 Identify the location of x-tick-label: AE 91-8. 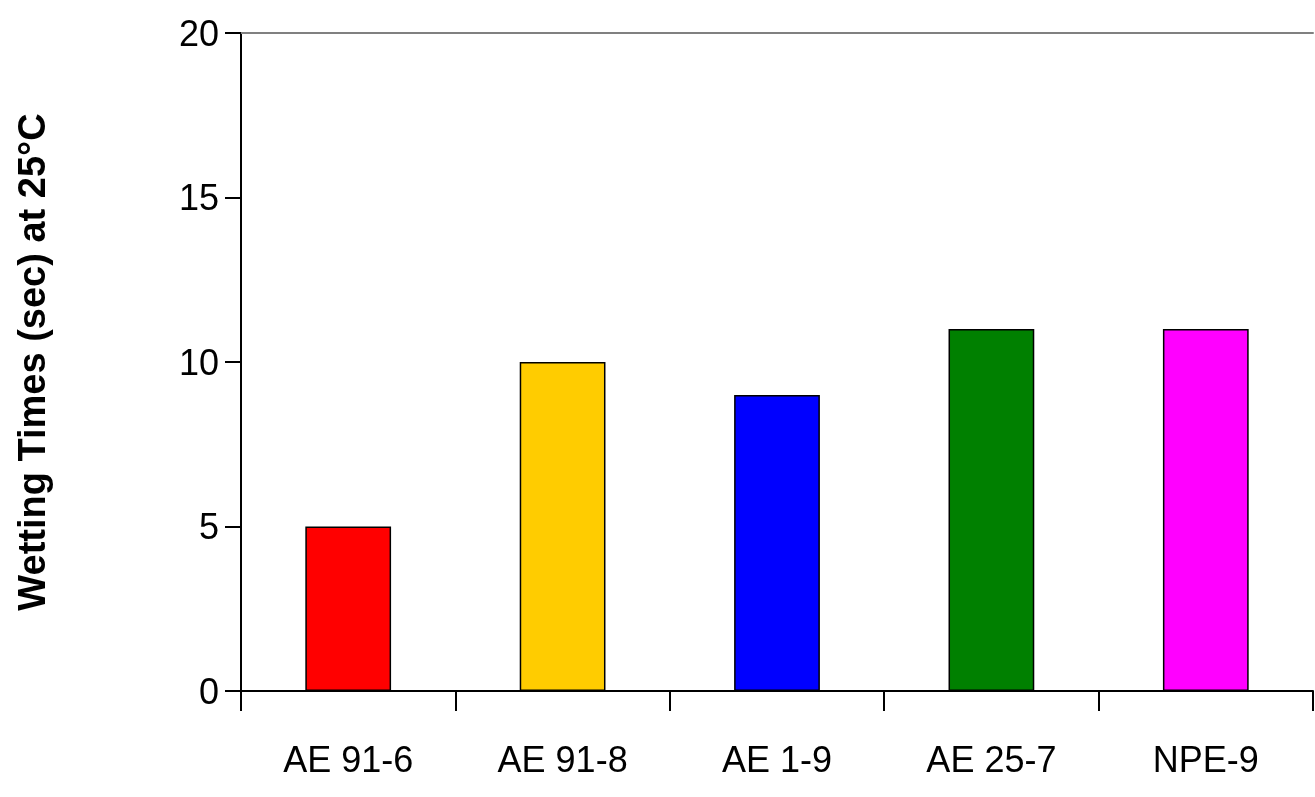
(562, 759).